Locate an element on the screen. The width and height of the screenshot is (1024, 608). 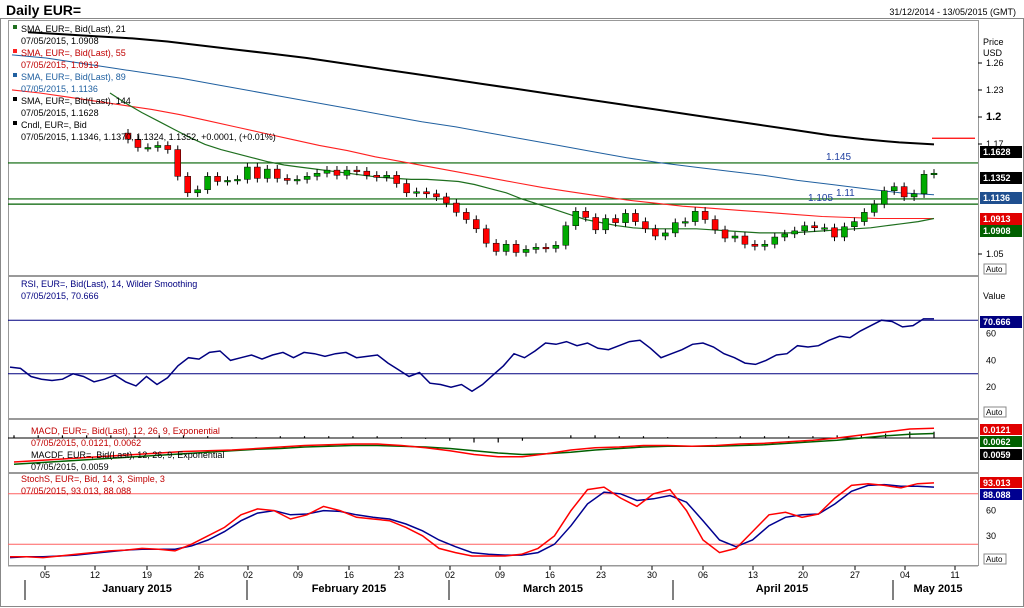
rsi-axis-label: Value is located at coordinates (994, 296).